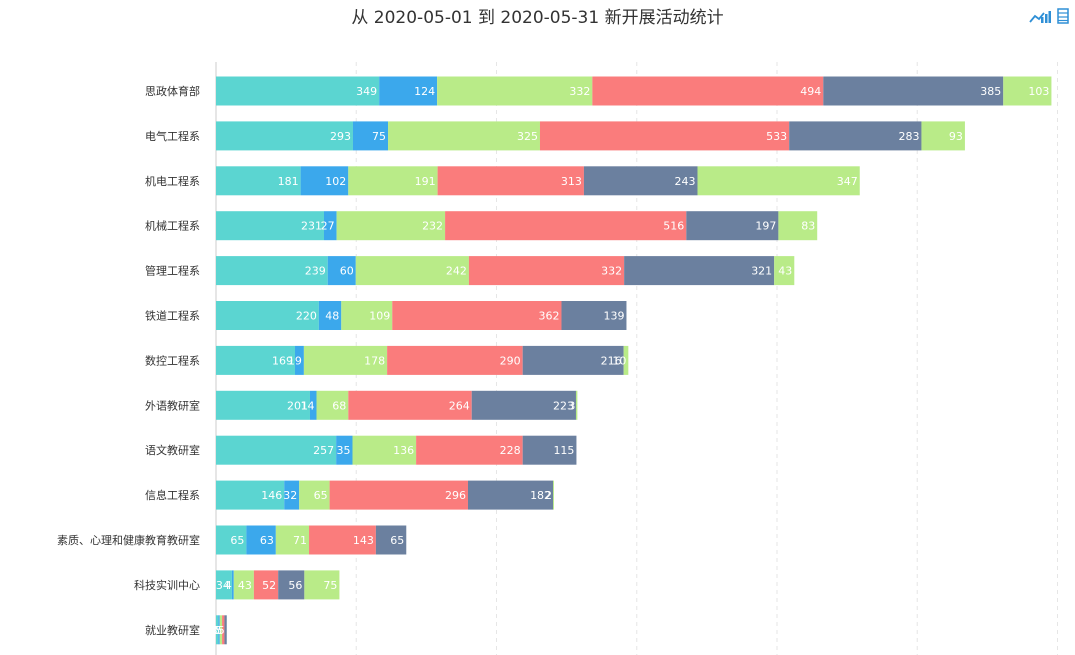  What do you see at coordinates (330, 585) in the screenshot?
I see `bar-value-label: 75` at bounding box center [330, 585].